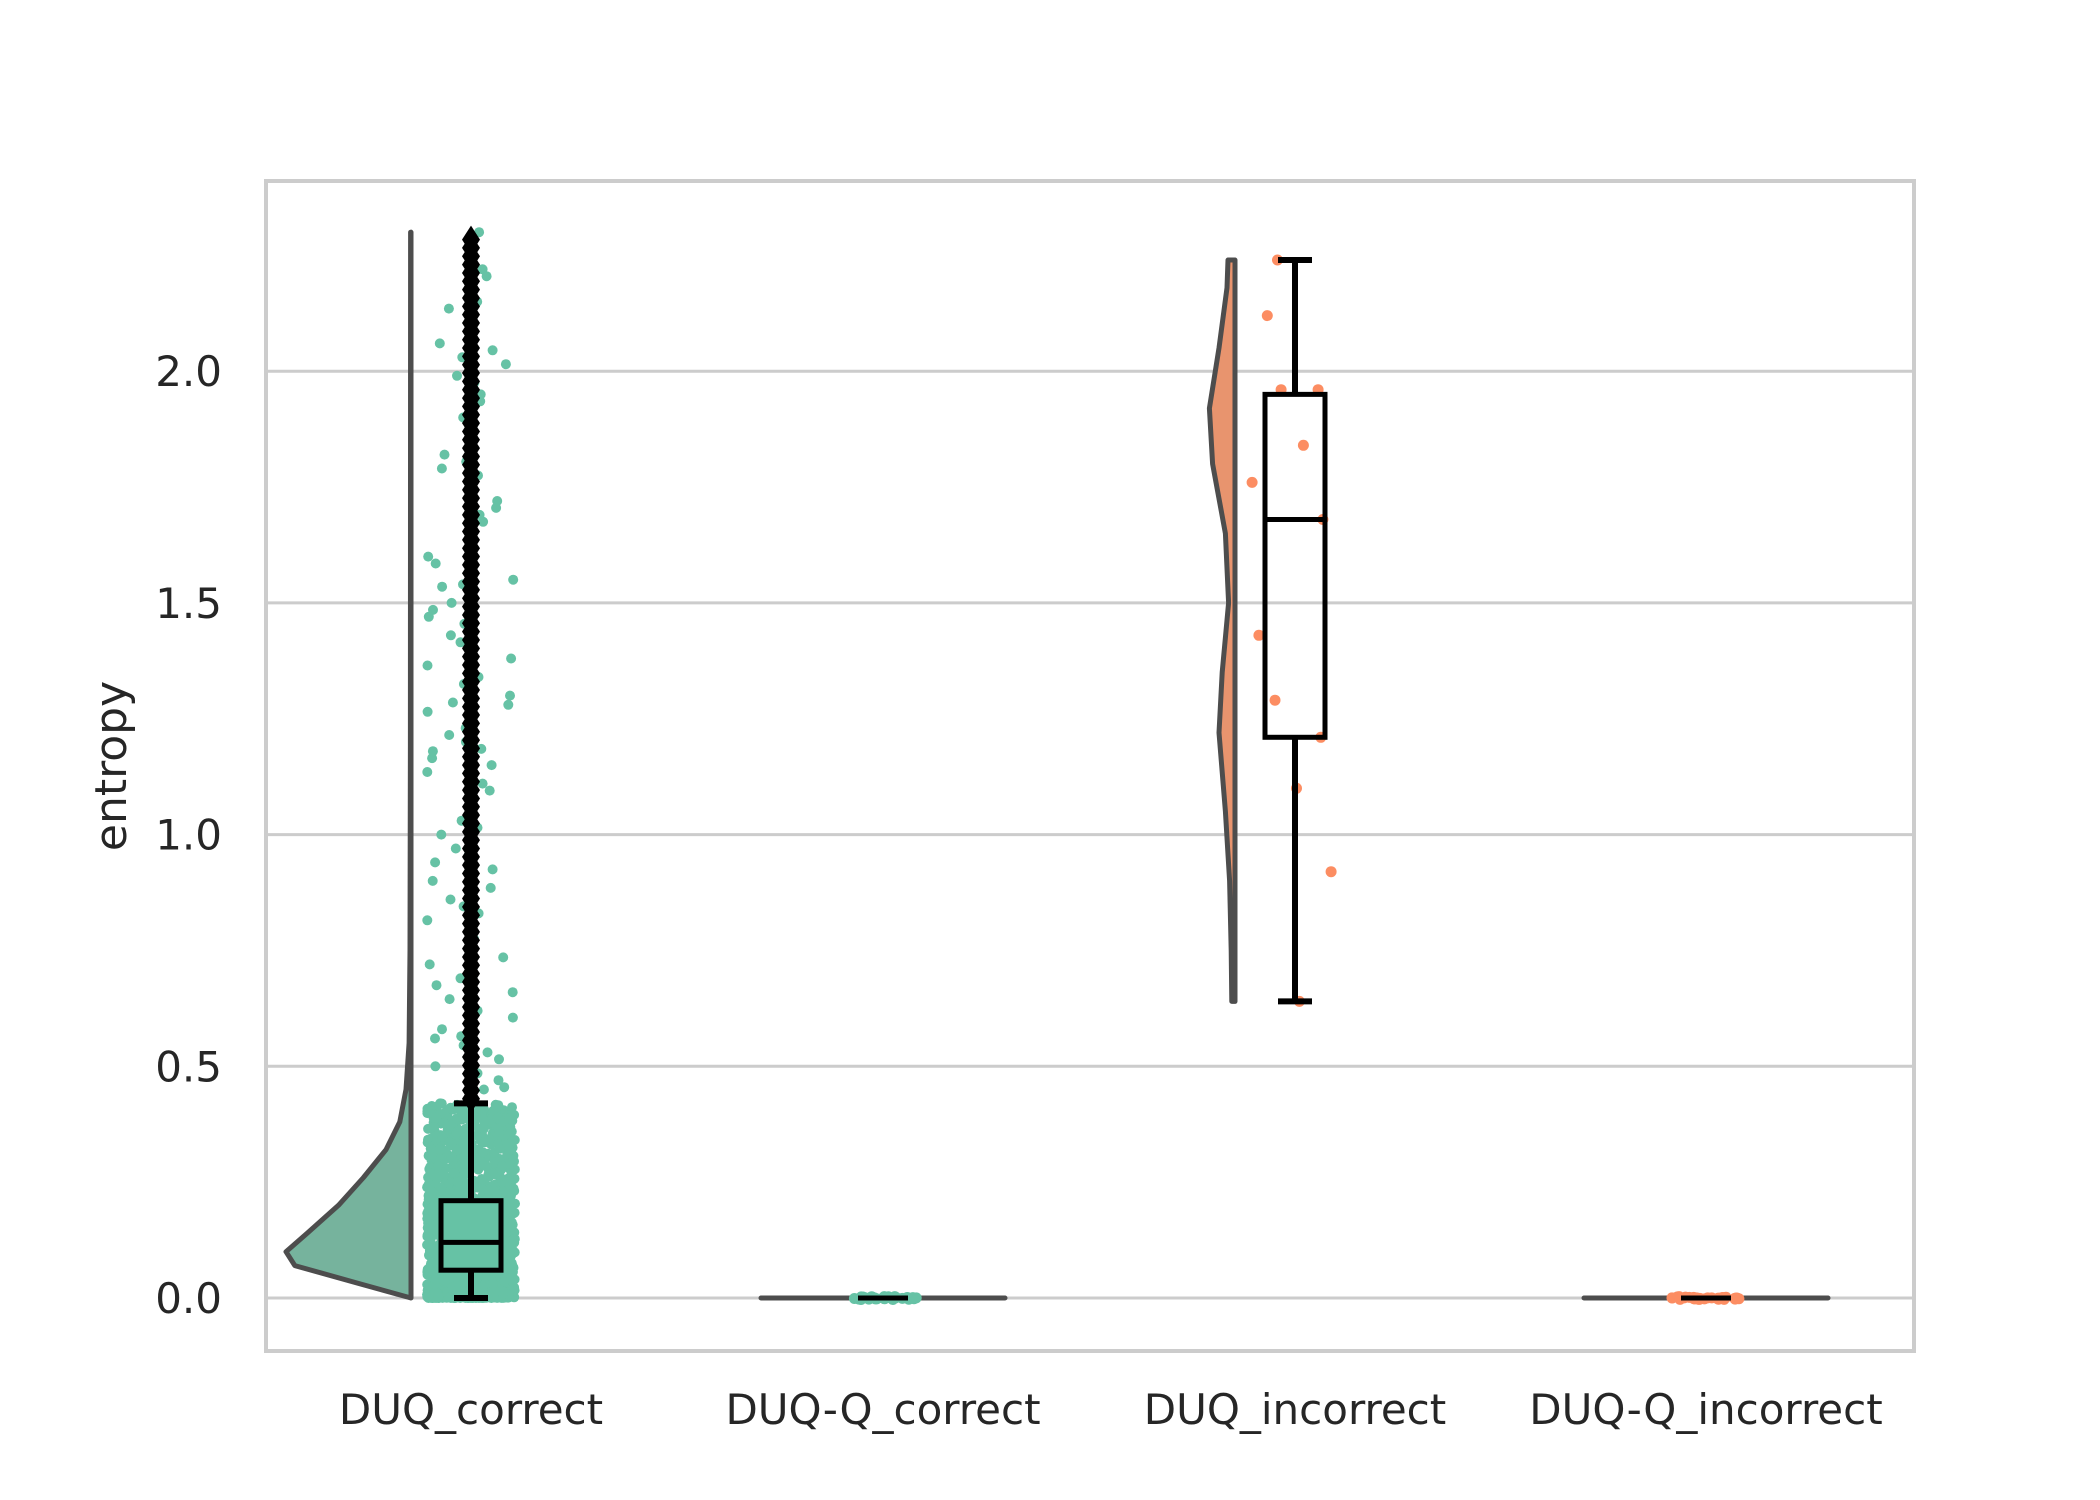 The height and width of the screenshot is (1500, 2100). What do you see at coordinates (188, 1066) in the screenshot?
I see `y-tick-label: 0.5` at bounding box center [188, 1066].